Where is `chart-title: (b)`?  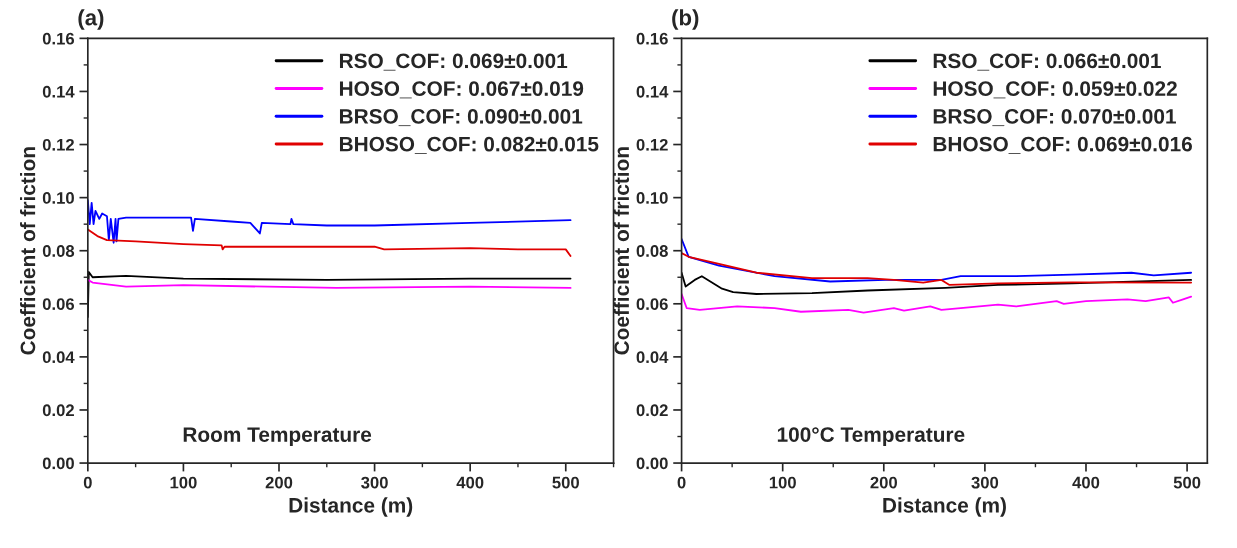 chart-title: (b) is located at coordinates (685, 19).